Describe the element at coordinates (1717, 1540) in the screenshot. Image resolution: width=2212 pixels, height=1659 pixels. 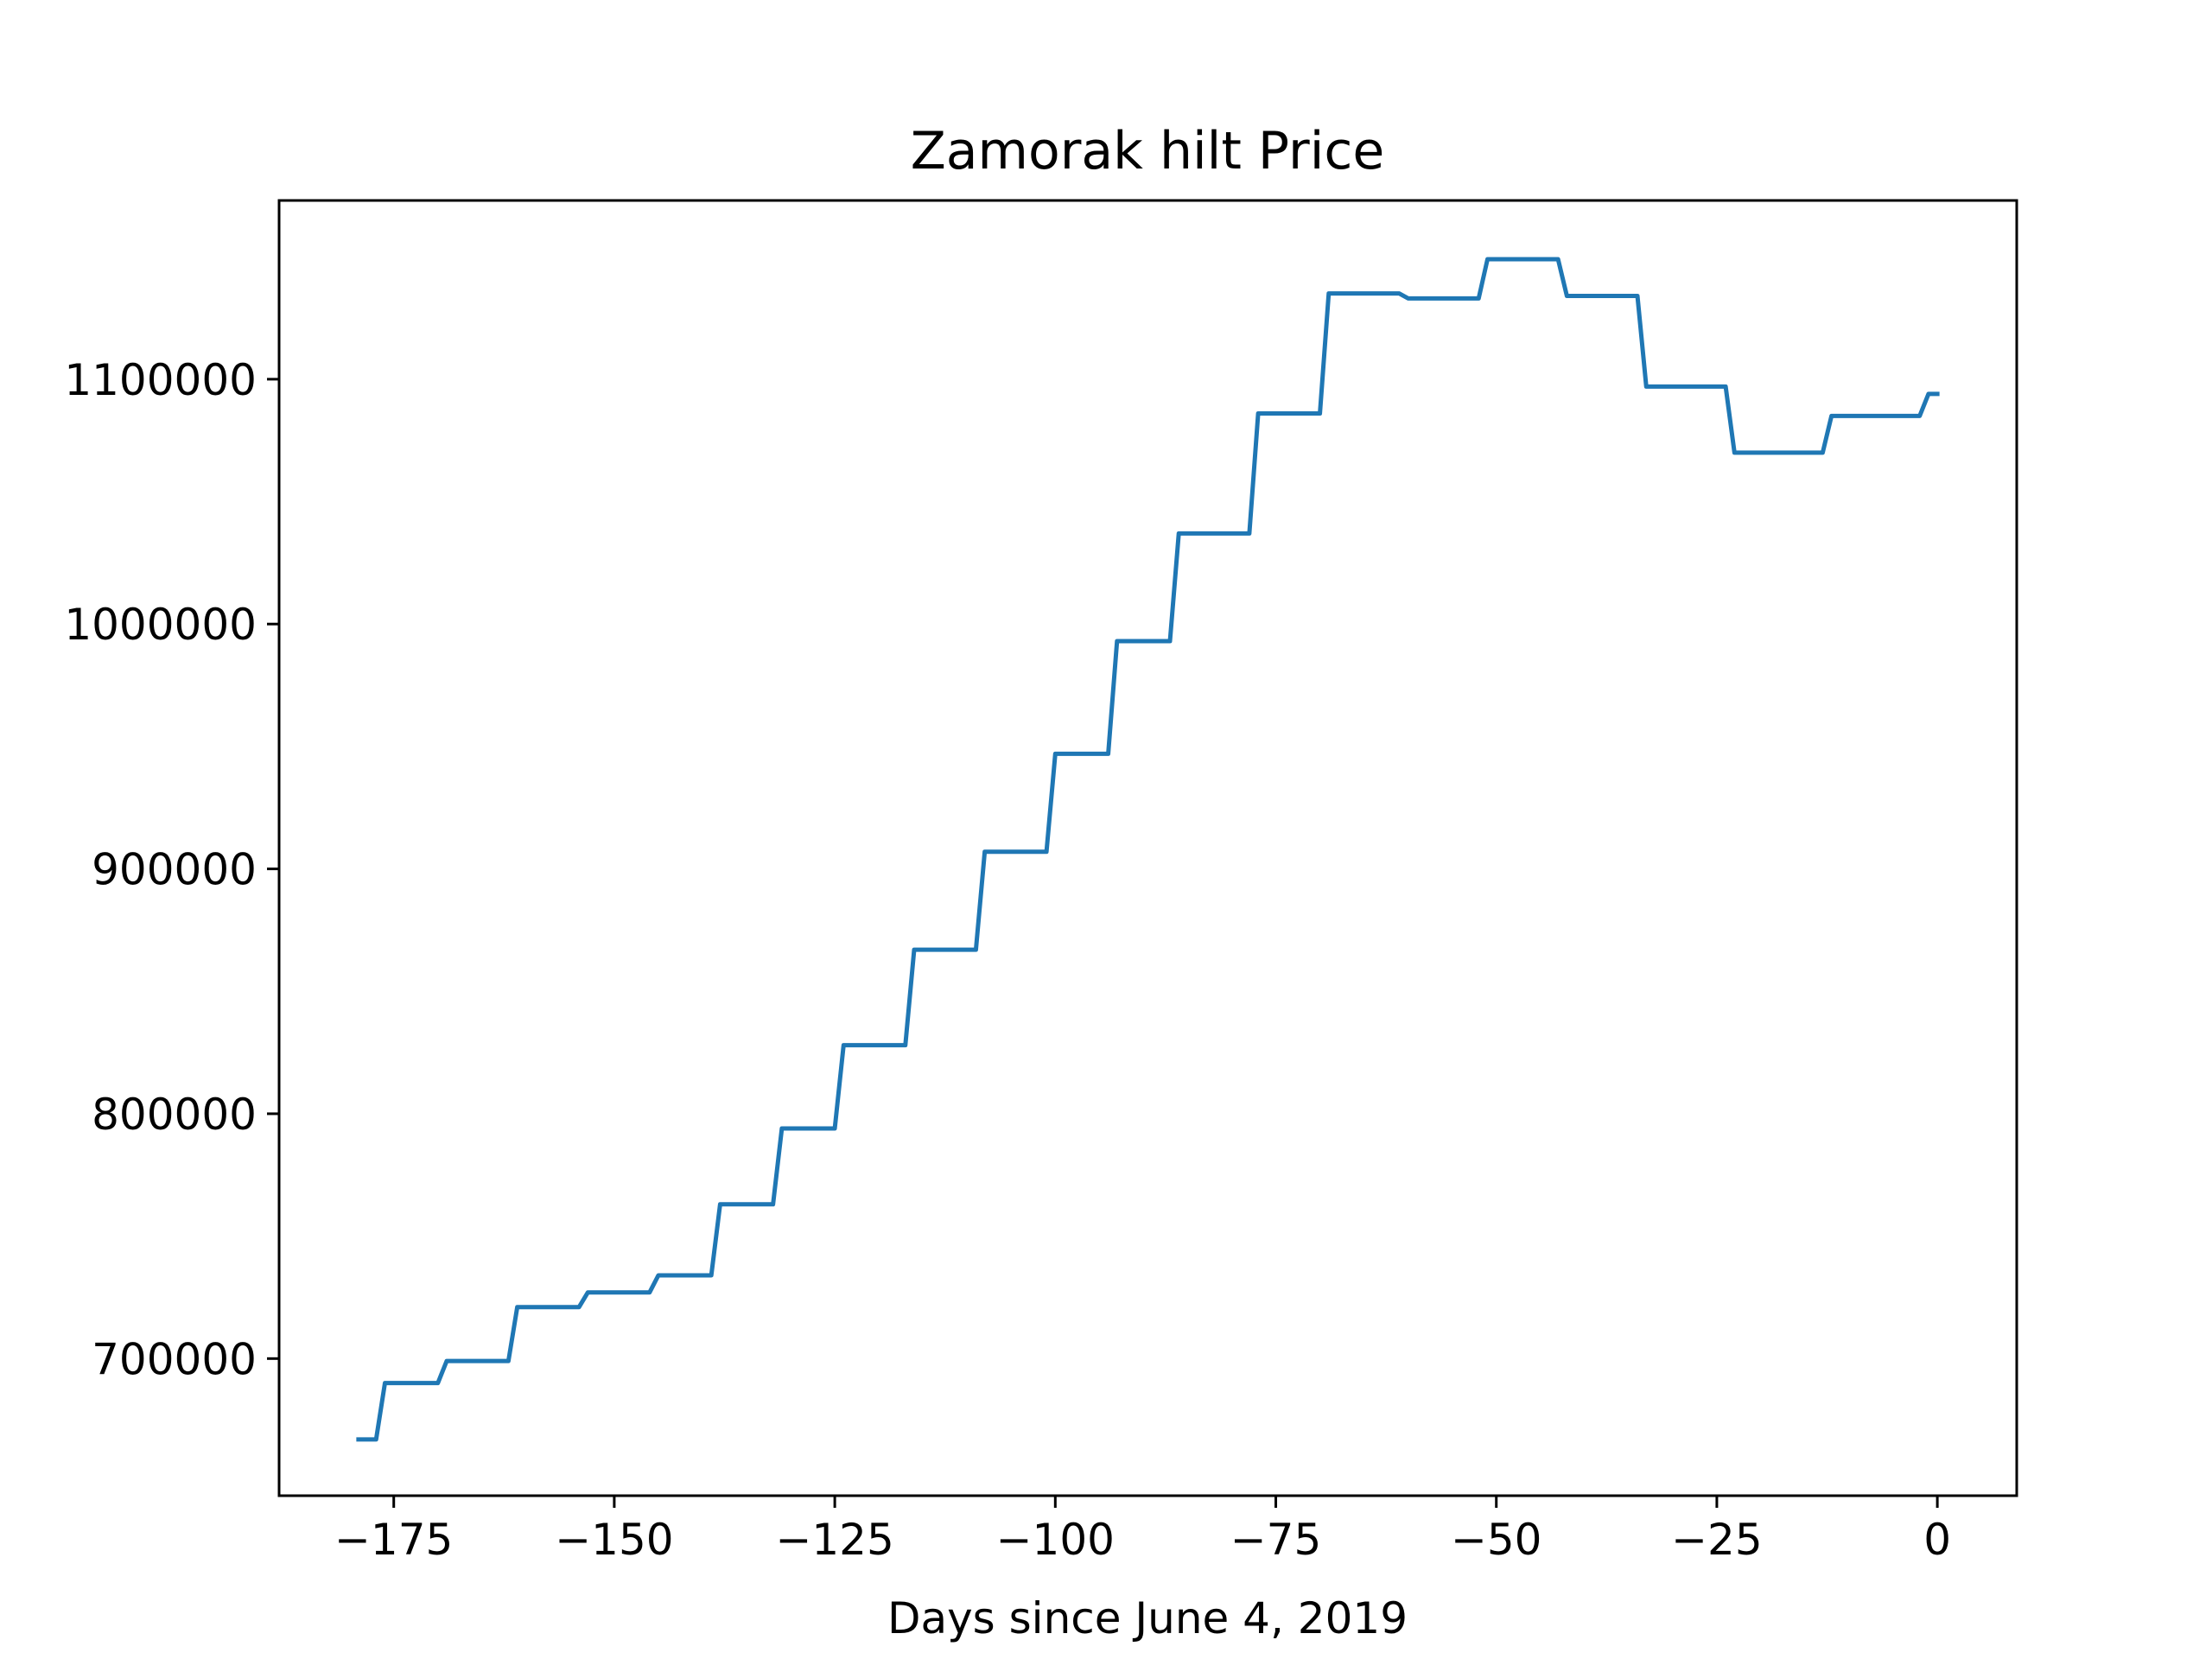
I see `x-tick-label: −25` at that location.